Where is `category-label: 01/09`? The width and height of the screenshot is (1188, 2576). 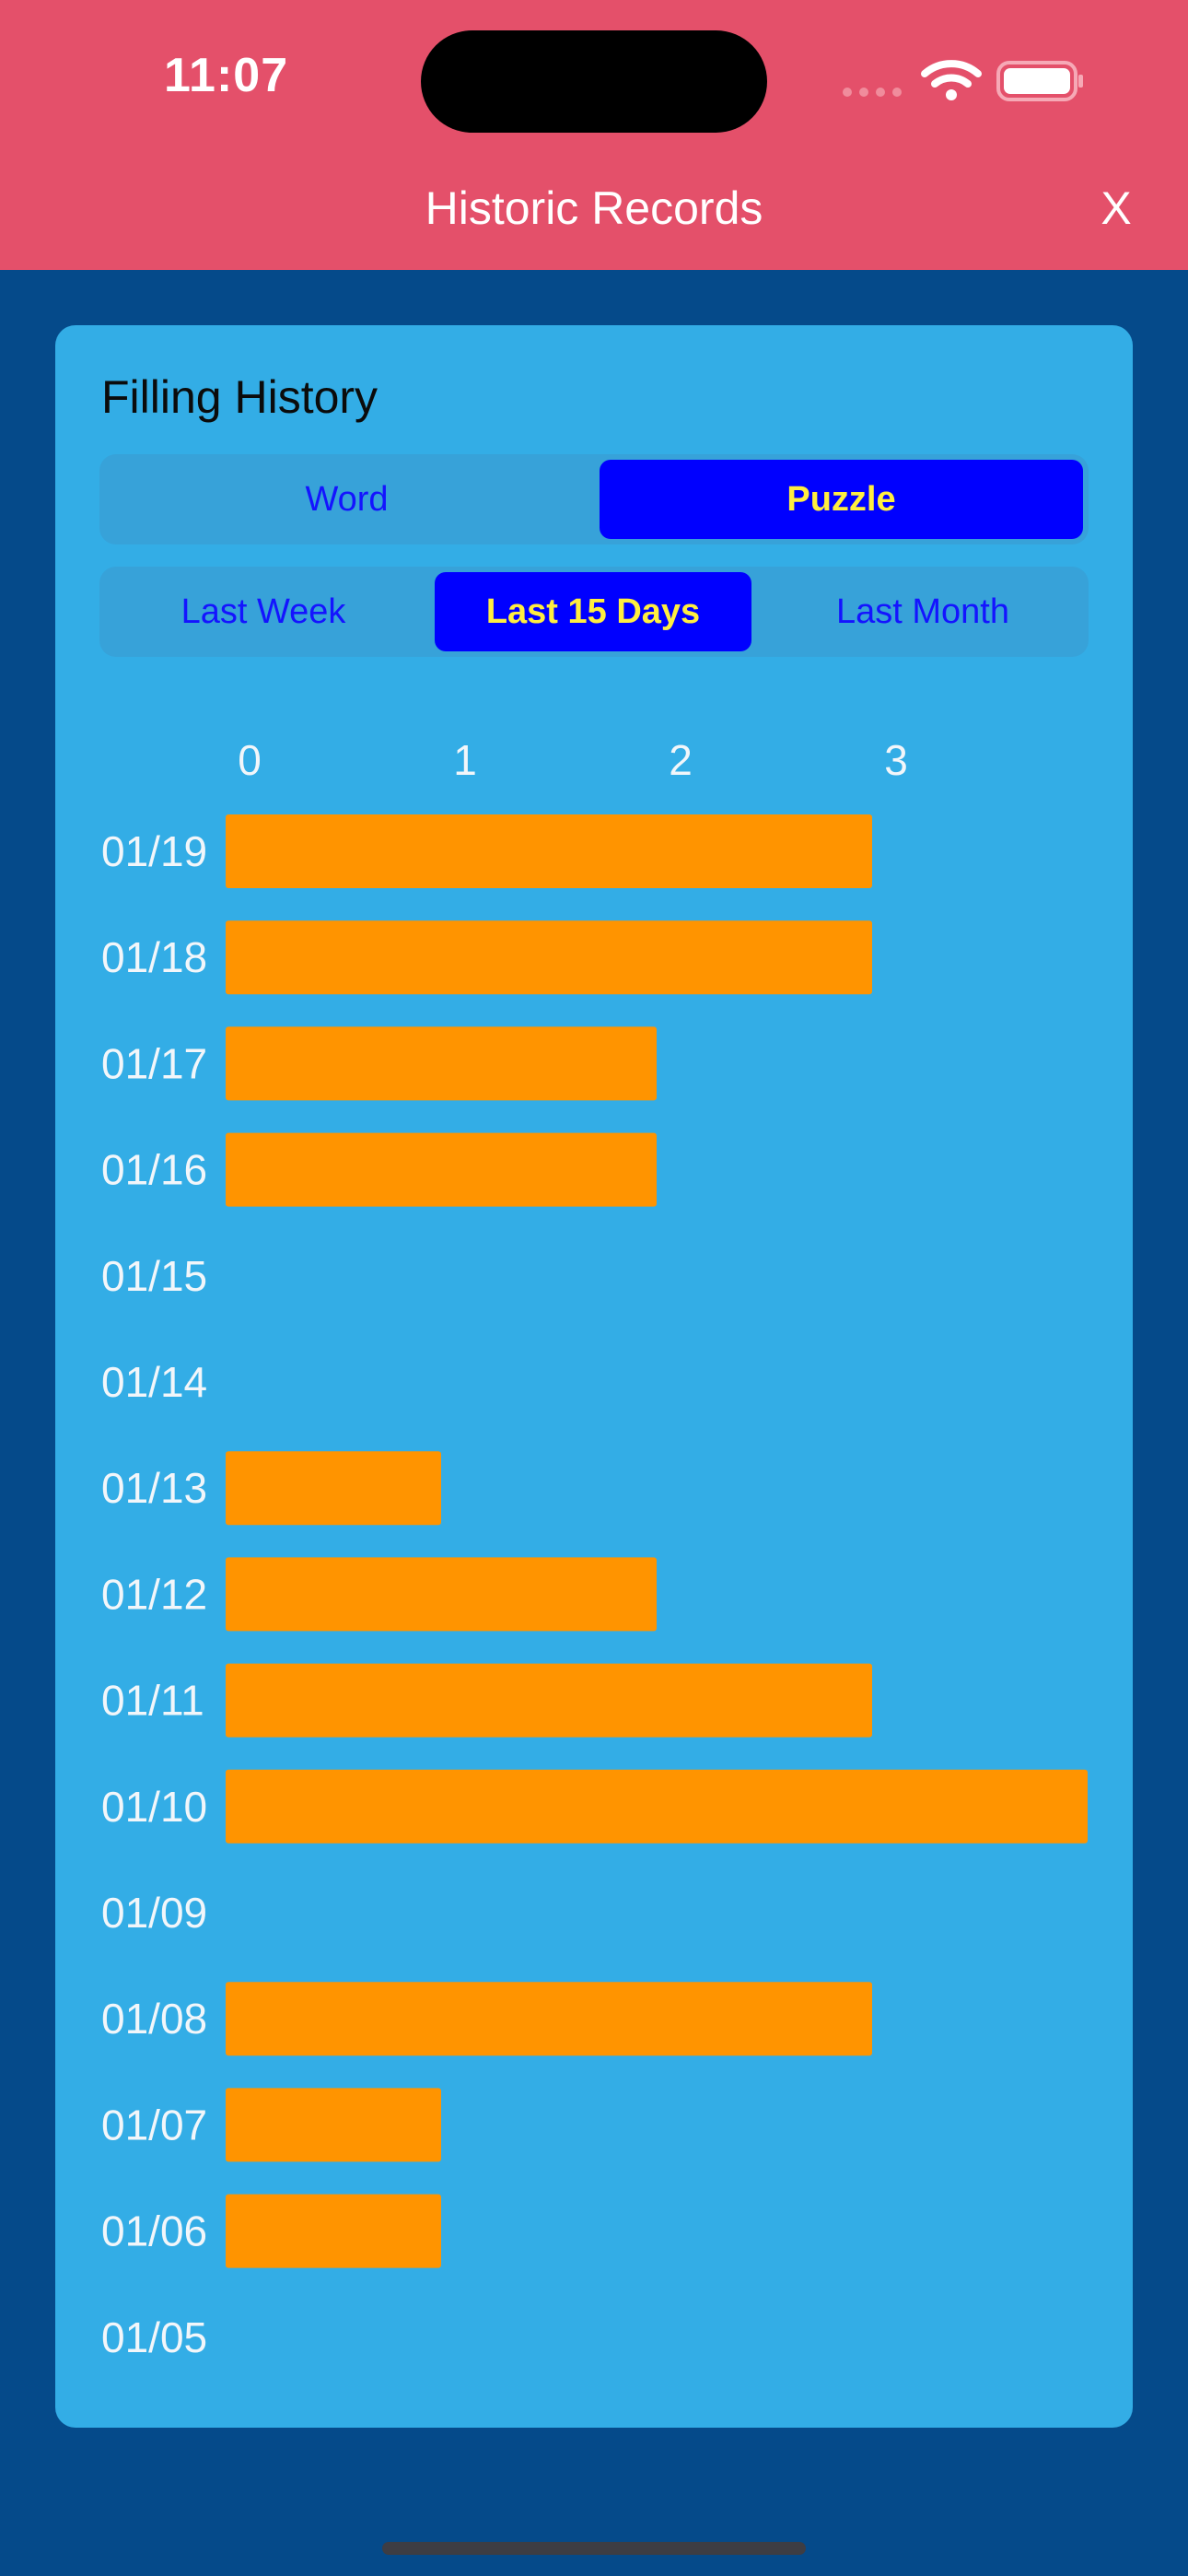 category-label: 01/09 is located at coordinates (154, 1913).